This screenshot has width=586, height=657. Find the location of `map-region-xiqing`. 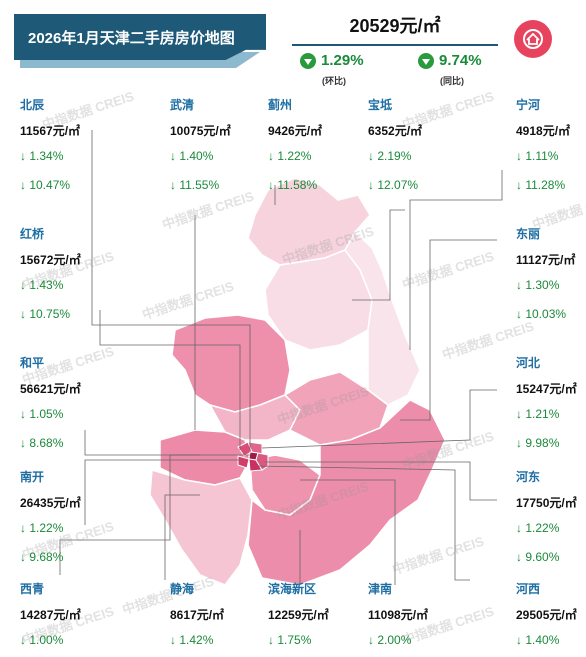

map-region-xiqing is located at coordinates (205, 457).